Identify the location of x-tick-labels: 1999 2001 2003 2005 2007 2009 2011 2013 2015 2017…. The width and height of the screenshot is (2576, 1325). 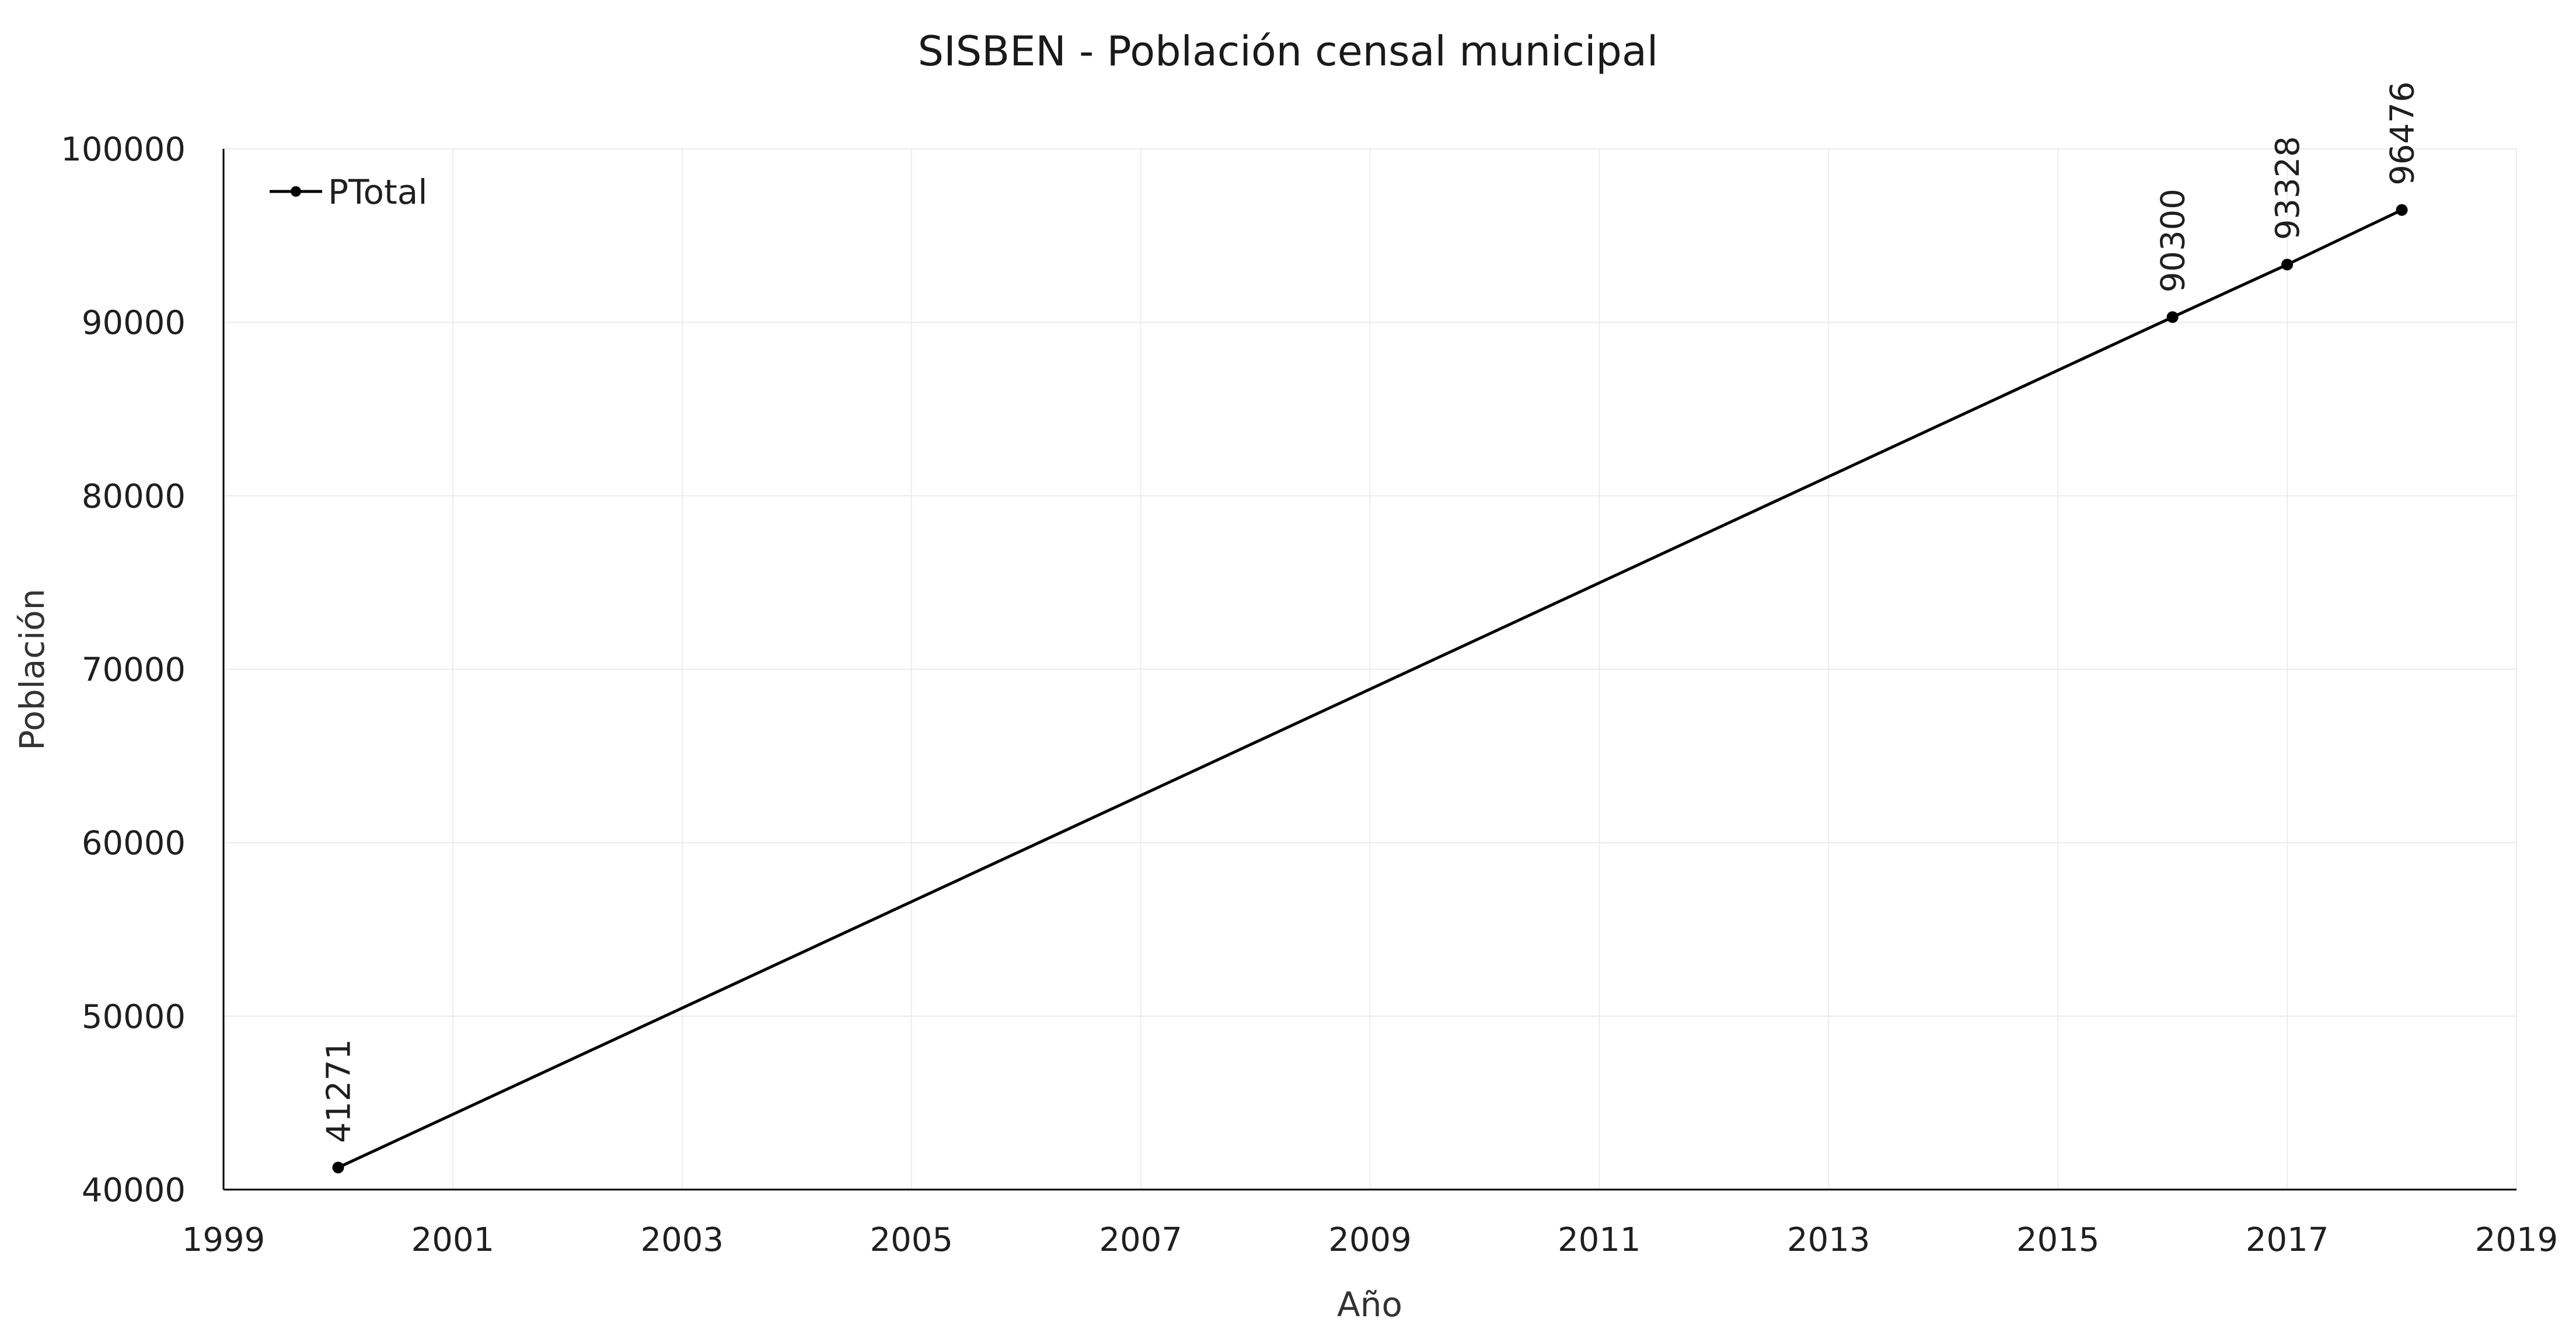
(1370, 1240).